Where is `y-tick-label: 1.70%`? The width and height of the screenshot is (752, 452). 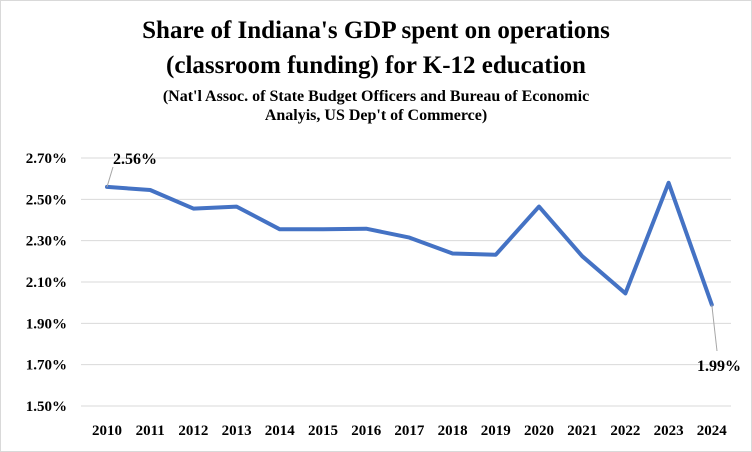
y-tick-label: 1.70% is located at coordinates (46, 366).